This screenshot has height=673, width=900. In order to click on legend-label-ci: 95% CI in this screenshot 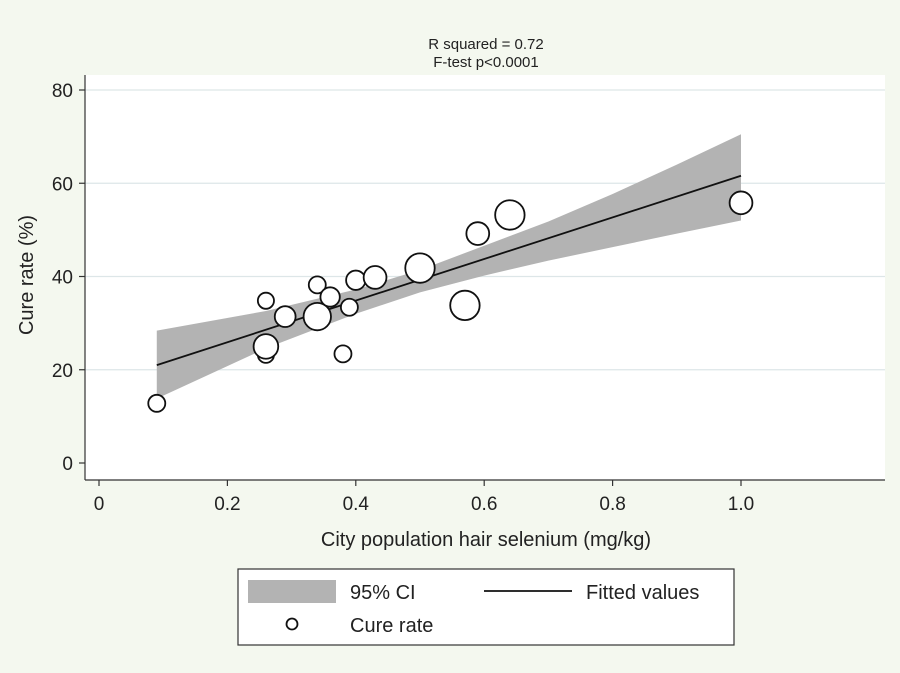, I will do `click(383, 593)`.